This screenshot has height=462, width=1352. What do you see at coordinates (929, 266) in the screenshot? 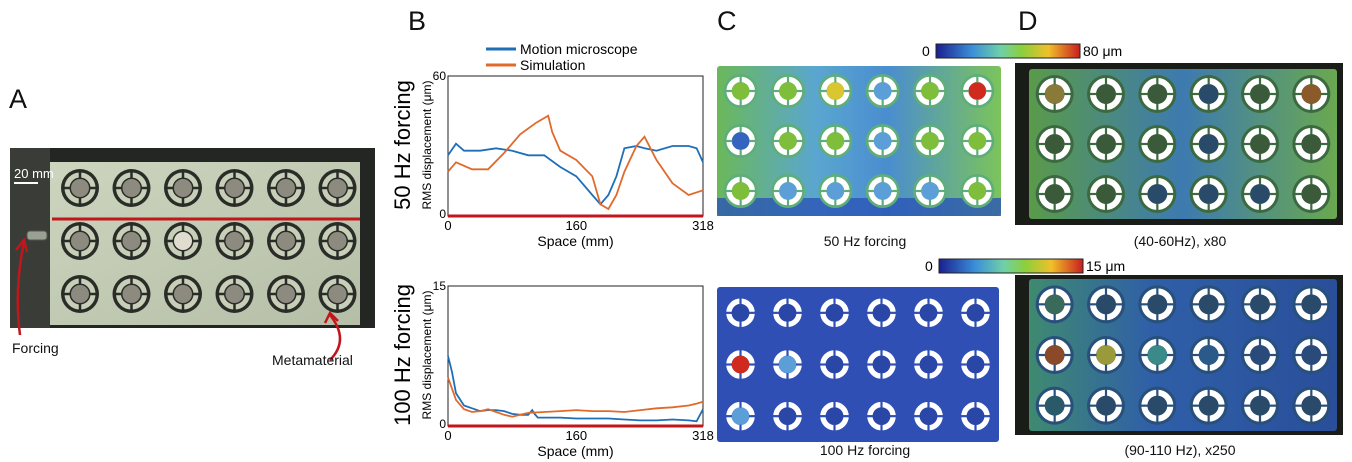
I see `colorbar-2-min: 0` at bounding box center [929, 266].